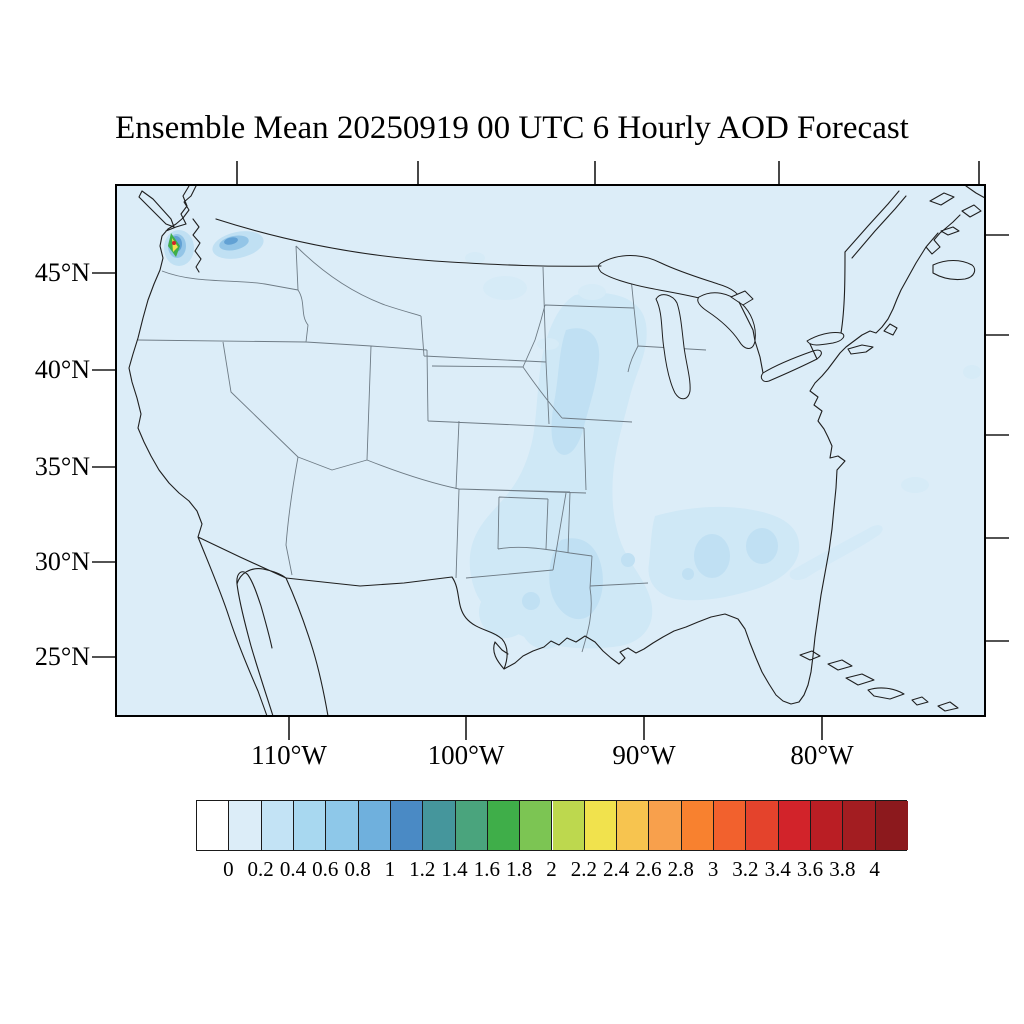 The image size is (1024, 1024). What do you see at coordinates (644, 755) in the screenshot?
I see `lon-tick-label: 90°W` at bounding box center [644, 755].